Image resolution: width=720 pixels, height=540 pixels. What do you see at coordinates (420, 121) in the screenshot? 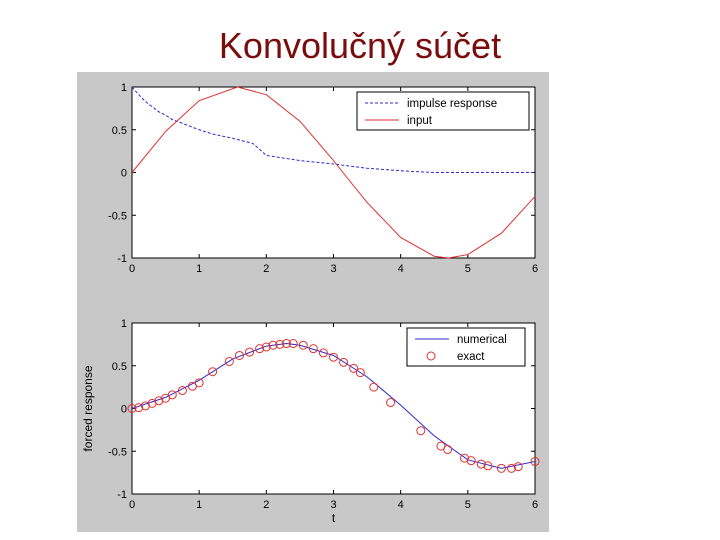
I see `legend-input-label: input` at bounding box center [420, 121].